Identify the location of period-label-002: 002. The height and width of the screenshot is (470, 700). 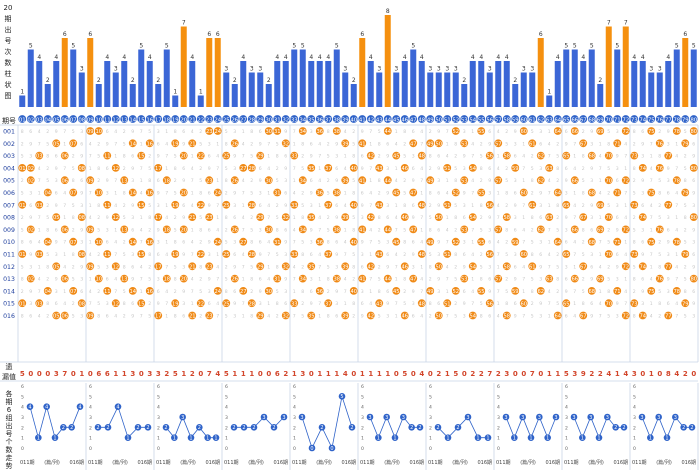
(9, 144).